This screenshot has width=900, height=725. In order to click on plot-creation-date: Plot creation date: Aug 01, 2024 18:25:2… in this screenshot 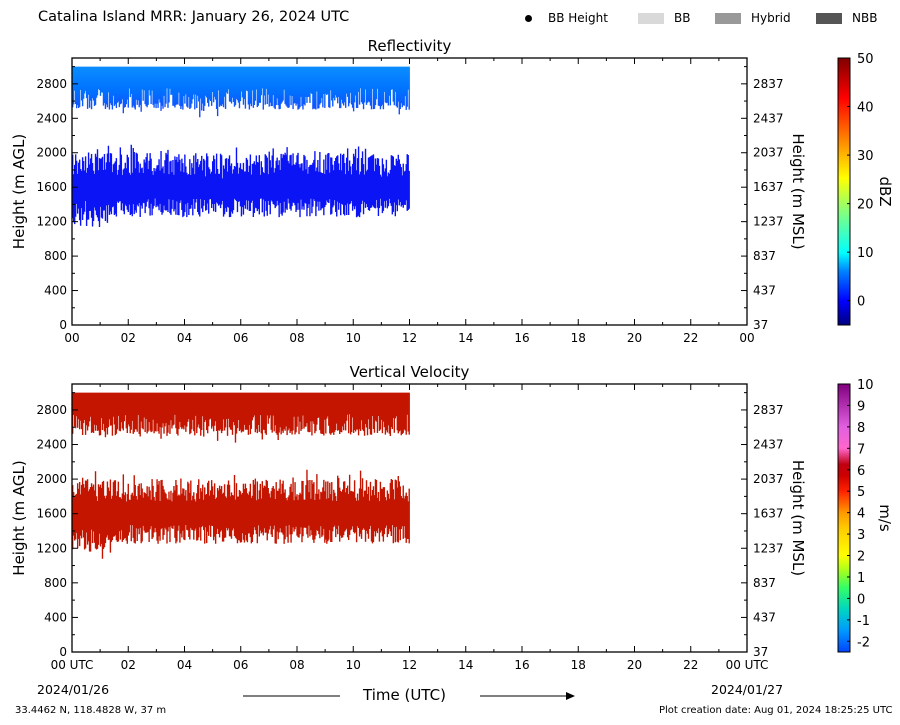, I will do `click(776, 710)`.